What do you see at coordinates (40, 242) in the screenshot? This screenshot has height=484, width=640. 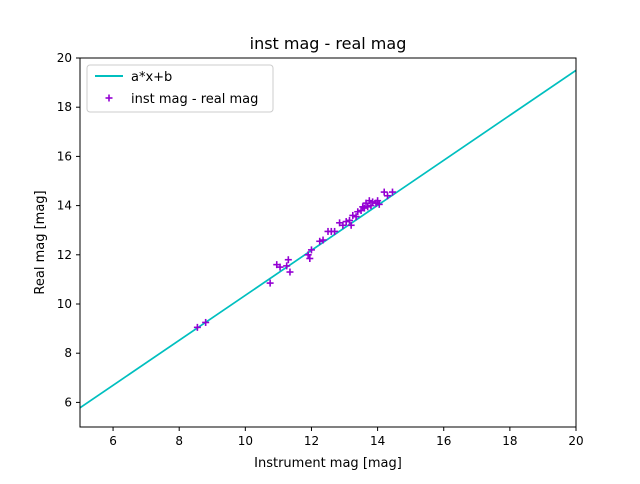 I see `y-axis-label: Real mag [mag]` at bounding box center [40, 242].